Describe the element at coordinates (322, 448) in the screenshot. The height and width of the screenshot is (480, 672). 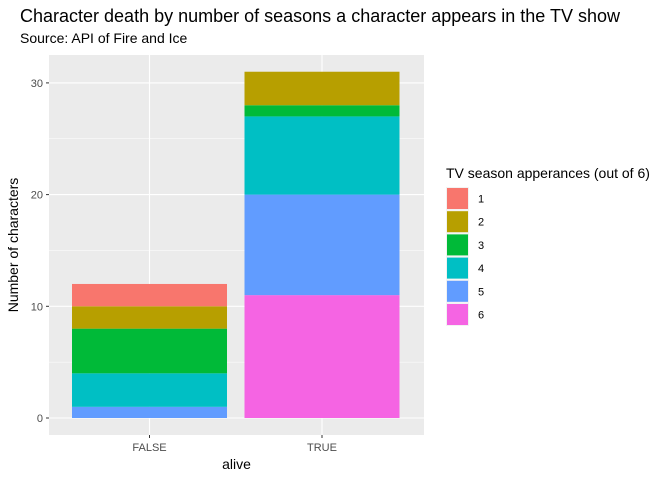
I see `x-tick-label: TRUE` at that location.